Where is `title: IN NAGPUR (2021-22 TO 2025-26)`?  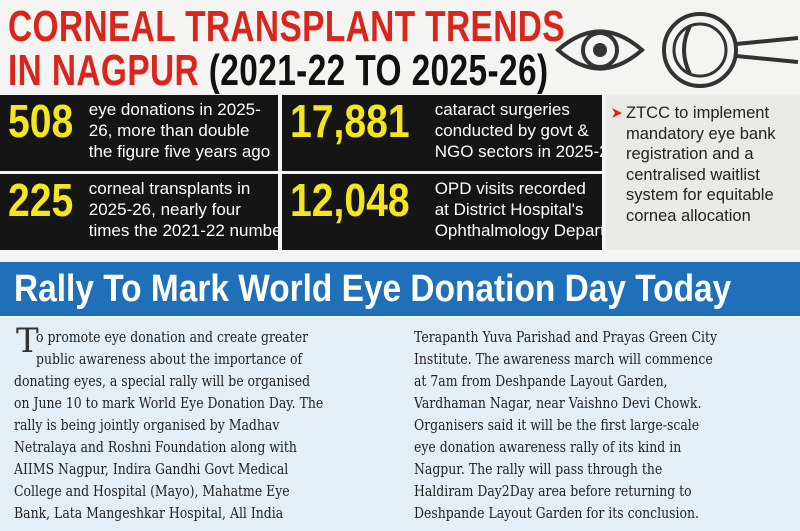 title: IN NAGPUR (2021-22 TO 2025-26) is located at coordinates (278, 71).